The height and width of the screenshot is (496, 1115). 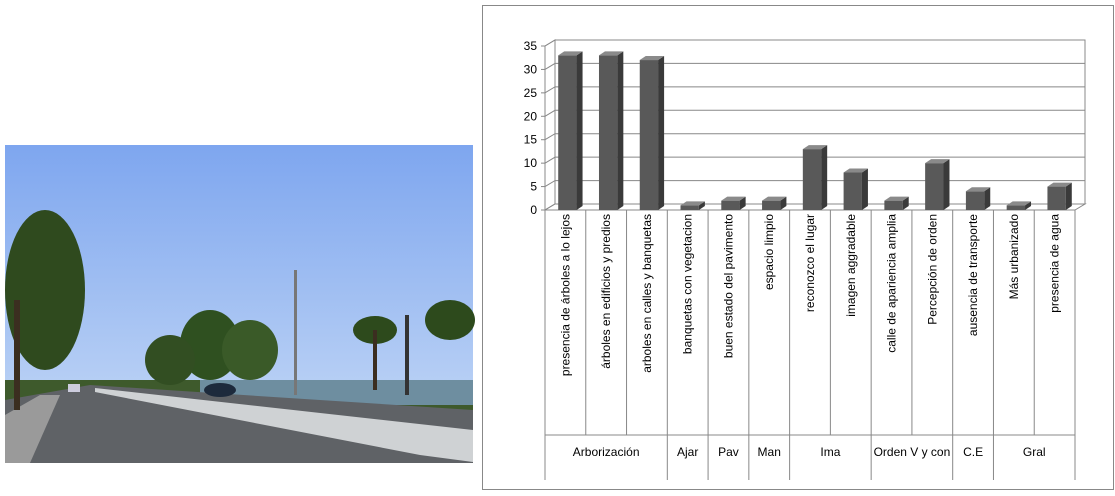 I want to click on y-tick-label: 30, so click(x=531, y=69).